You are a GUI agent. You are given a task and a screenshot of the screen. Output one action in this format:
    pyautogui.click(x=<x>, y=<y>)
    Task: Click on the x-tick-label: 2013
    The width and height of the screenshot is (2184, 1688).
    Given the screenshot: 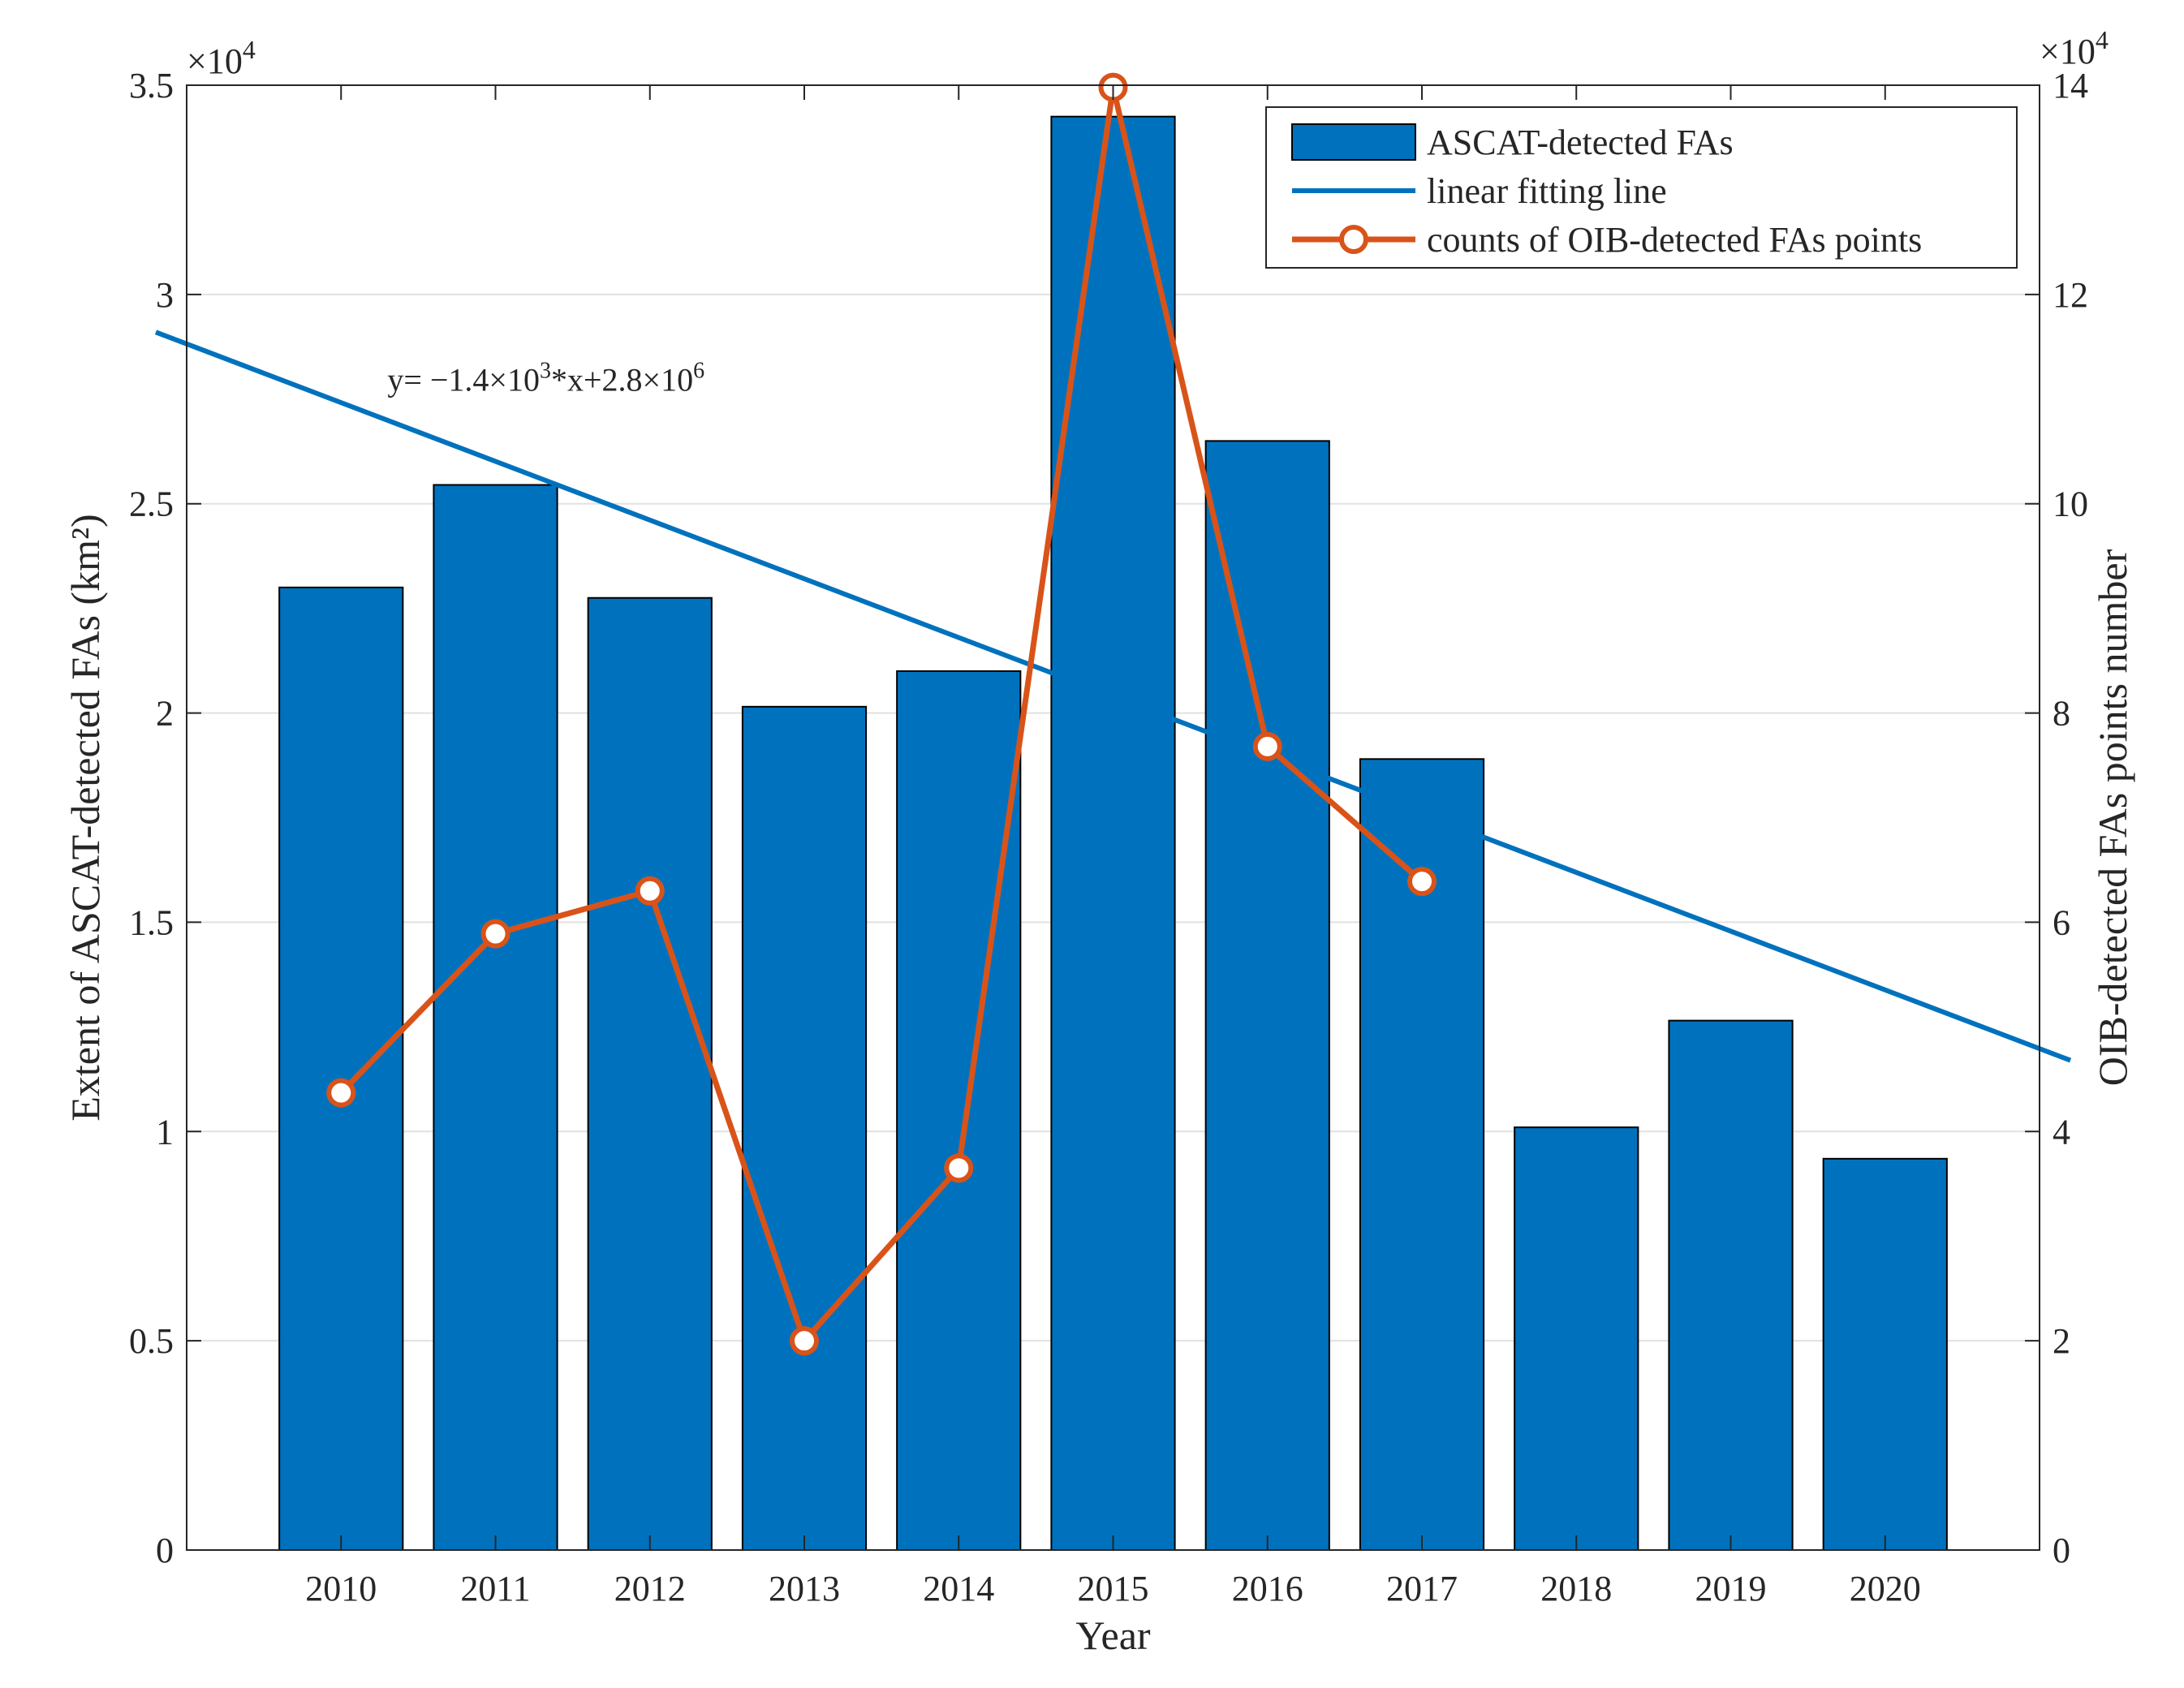 What is the action you would take?
    pyautogui.click(x=805, y=1589)
    